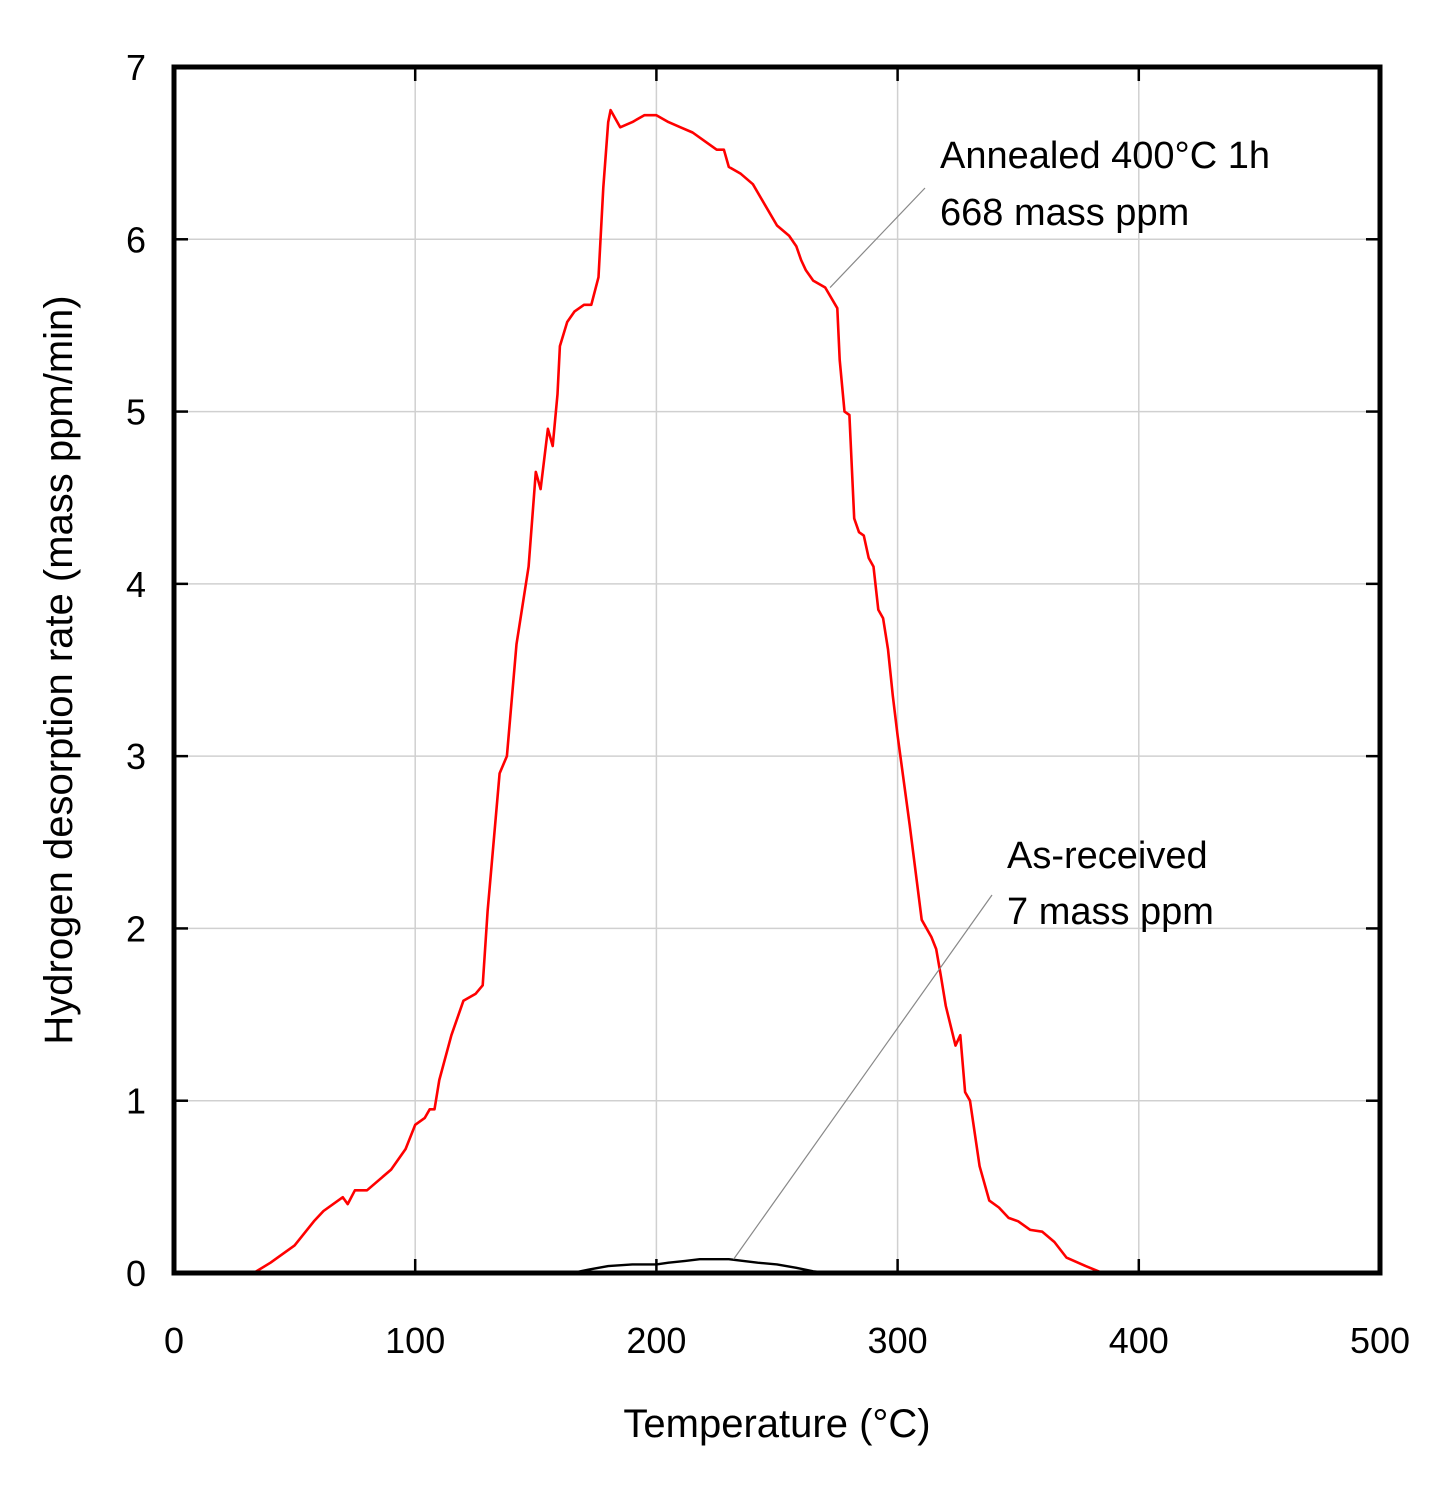 The image size is (1430, 1488). I want to click on annotation-annealed-line1: Annealed 400°C 1h, so click(1105, 156).